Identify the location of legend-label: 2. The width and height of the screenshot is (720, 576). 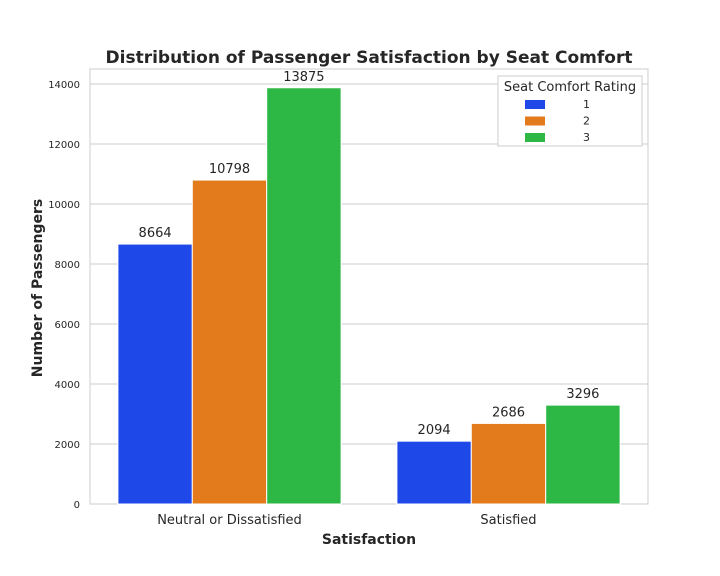
(586, 121).